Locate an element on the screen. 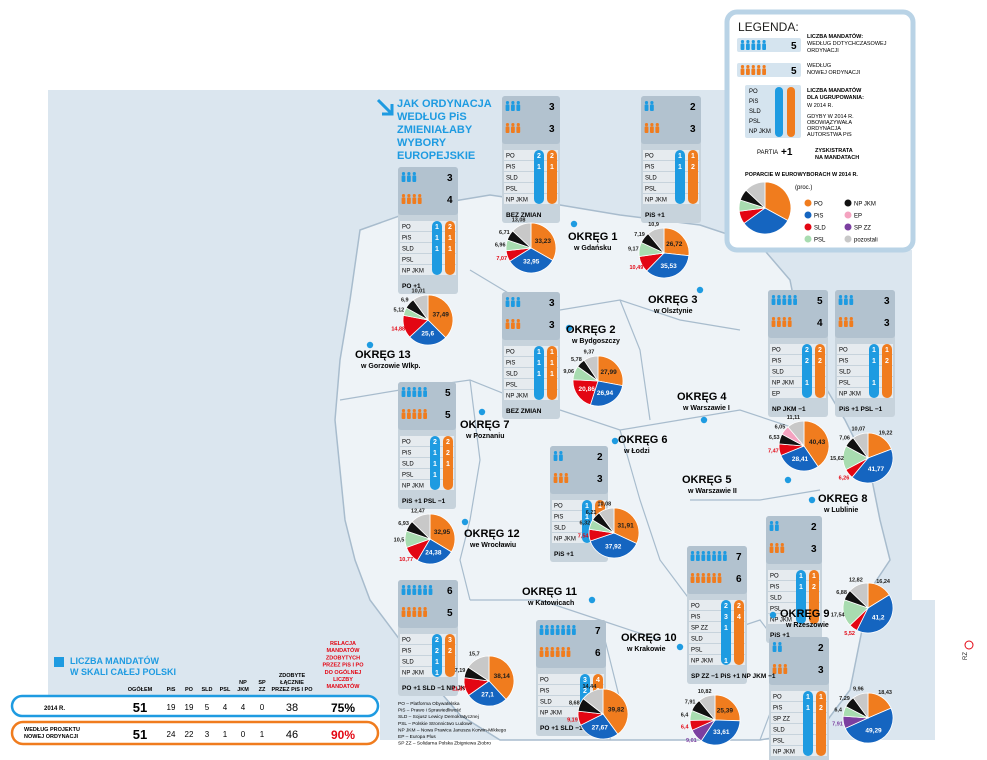 The height and width of the screenshot is (760, 987). pie-value-label: 10,49 is located at coordinates (637, 268).